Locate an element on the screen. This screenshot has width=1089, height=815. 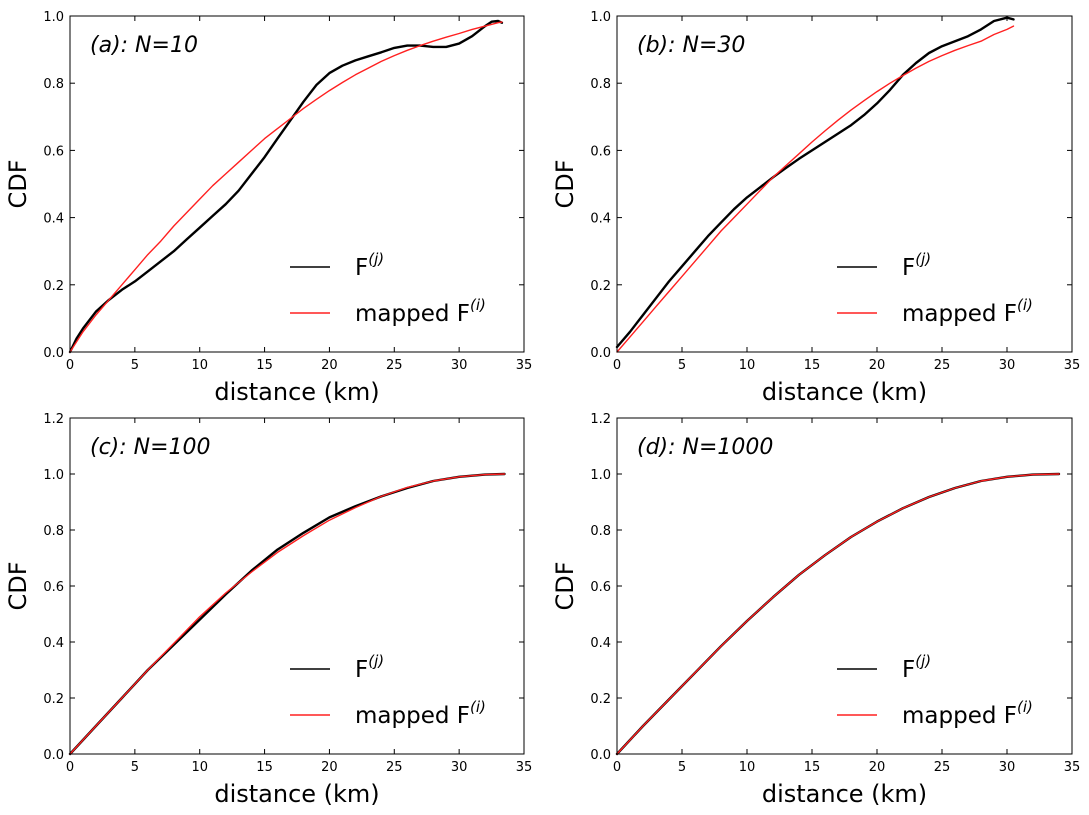
panel-label: (a): N=10 is located at coordinates (144, 45).